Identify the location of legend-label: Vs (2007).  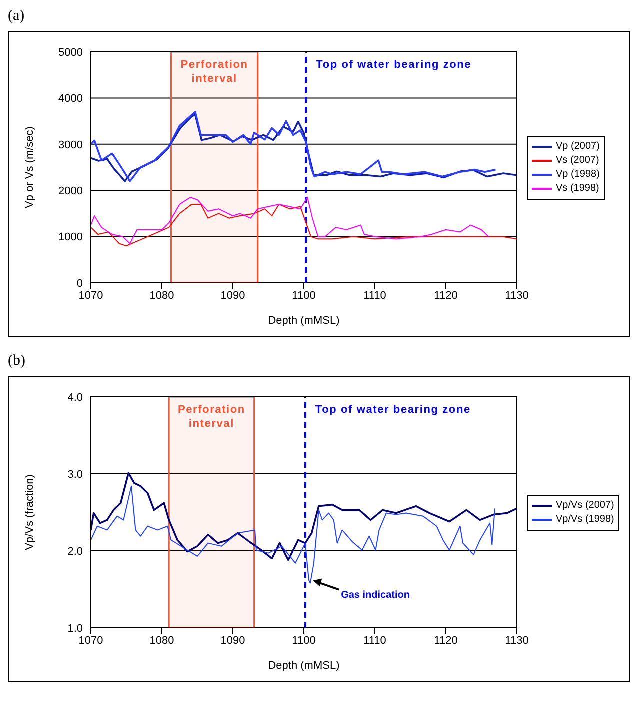
(578, 161).